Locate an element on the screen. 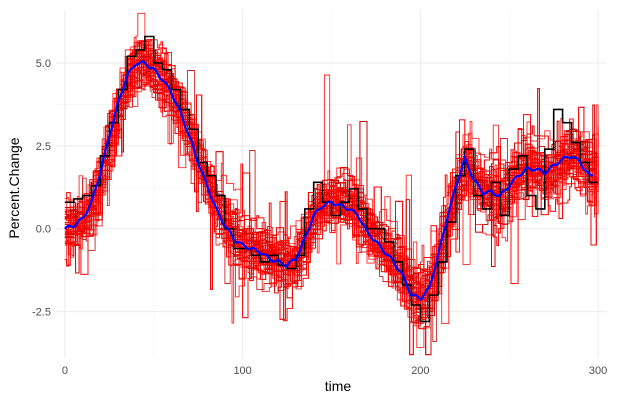  y-tick-label: 0.0 is located at coordinates (43, 230).